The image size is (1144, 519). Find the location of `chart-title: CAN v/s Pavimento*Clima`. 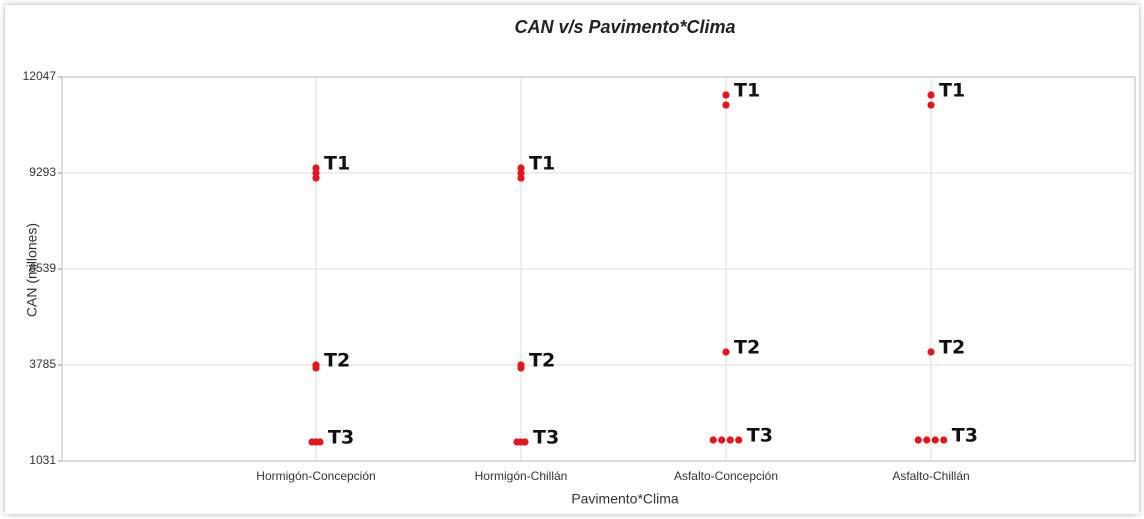

chart-title: CAN v/s Pavimento*Clima is located at coordinates (624, 27).